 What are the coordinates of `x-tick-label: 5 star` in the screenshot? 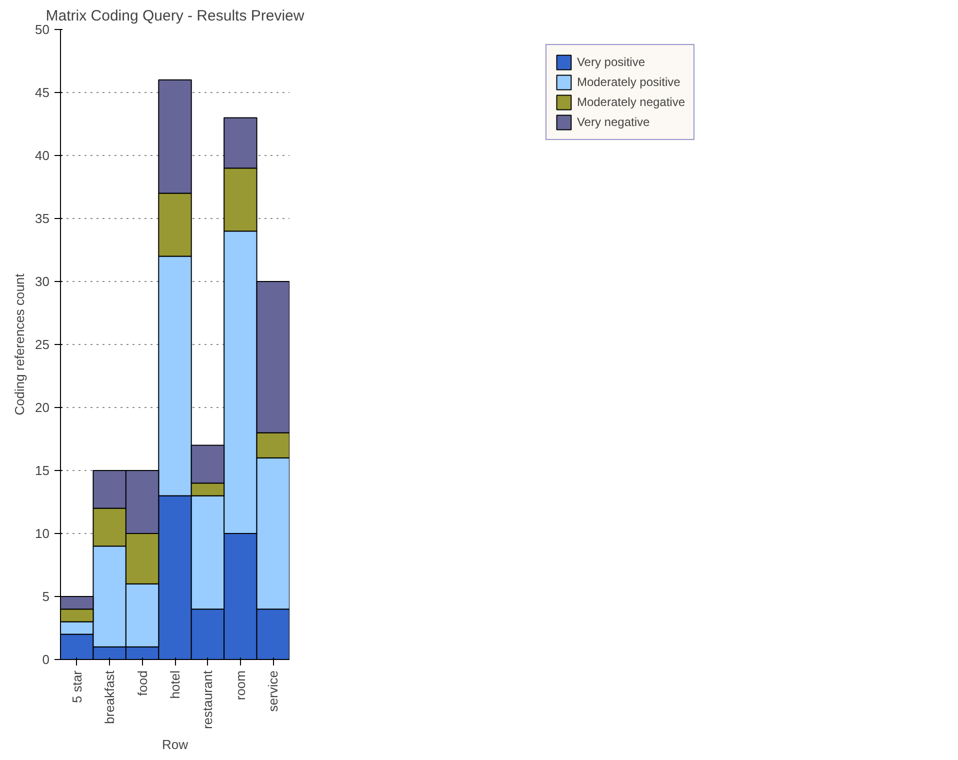 It's located at (76, 687).